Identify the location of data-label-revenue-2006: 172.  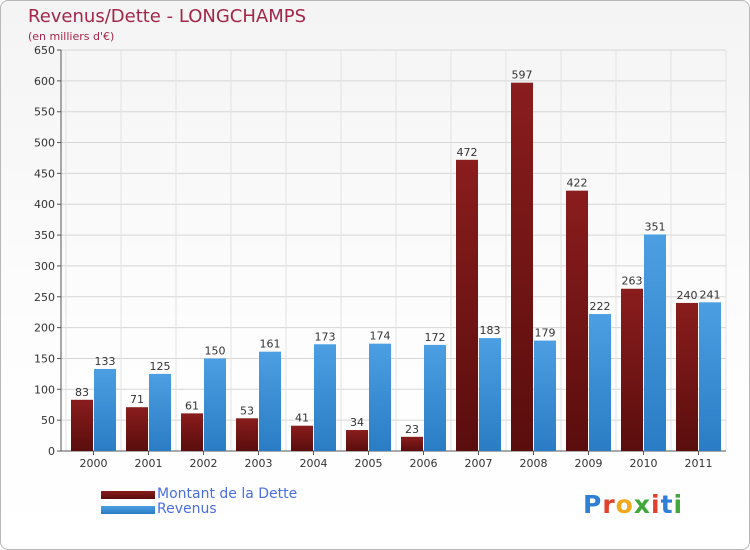
(435, 337).